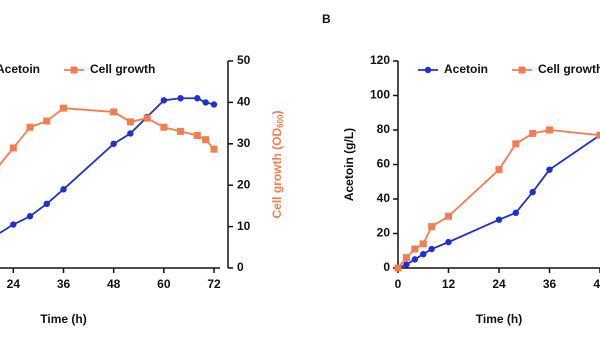 The image size is (600, 340). Describe the element at coordinates (277, 173) in the screenshot. I see `y2-axis-label-part: Cell growth (OD` at that location.